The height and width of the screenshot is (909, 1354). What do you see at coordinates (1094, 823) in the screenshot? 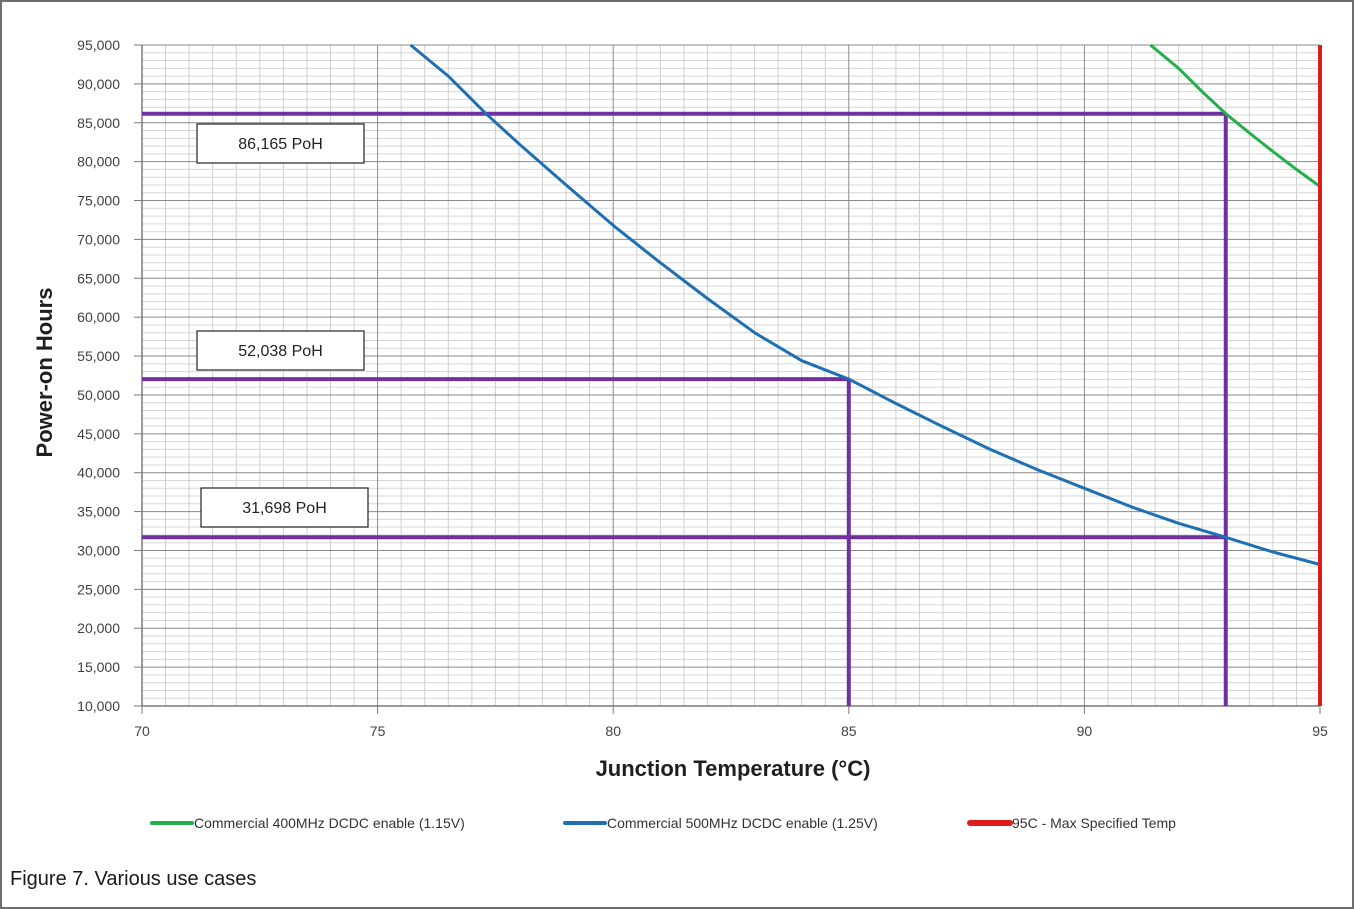
I see `legend-label-3: 95C - Max Specified Temp` at bounding box center [1094, 823].